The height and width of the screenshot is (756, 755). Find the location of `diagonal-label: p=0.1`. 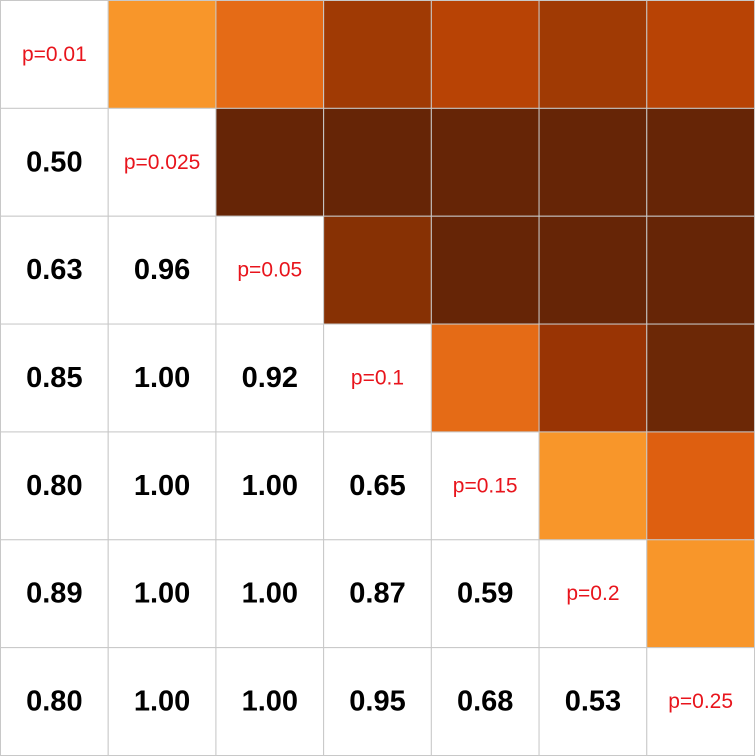

diagonal-label: p=0.1 is located at coordinates (377, 378).